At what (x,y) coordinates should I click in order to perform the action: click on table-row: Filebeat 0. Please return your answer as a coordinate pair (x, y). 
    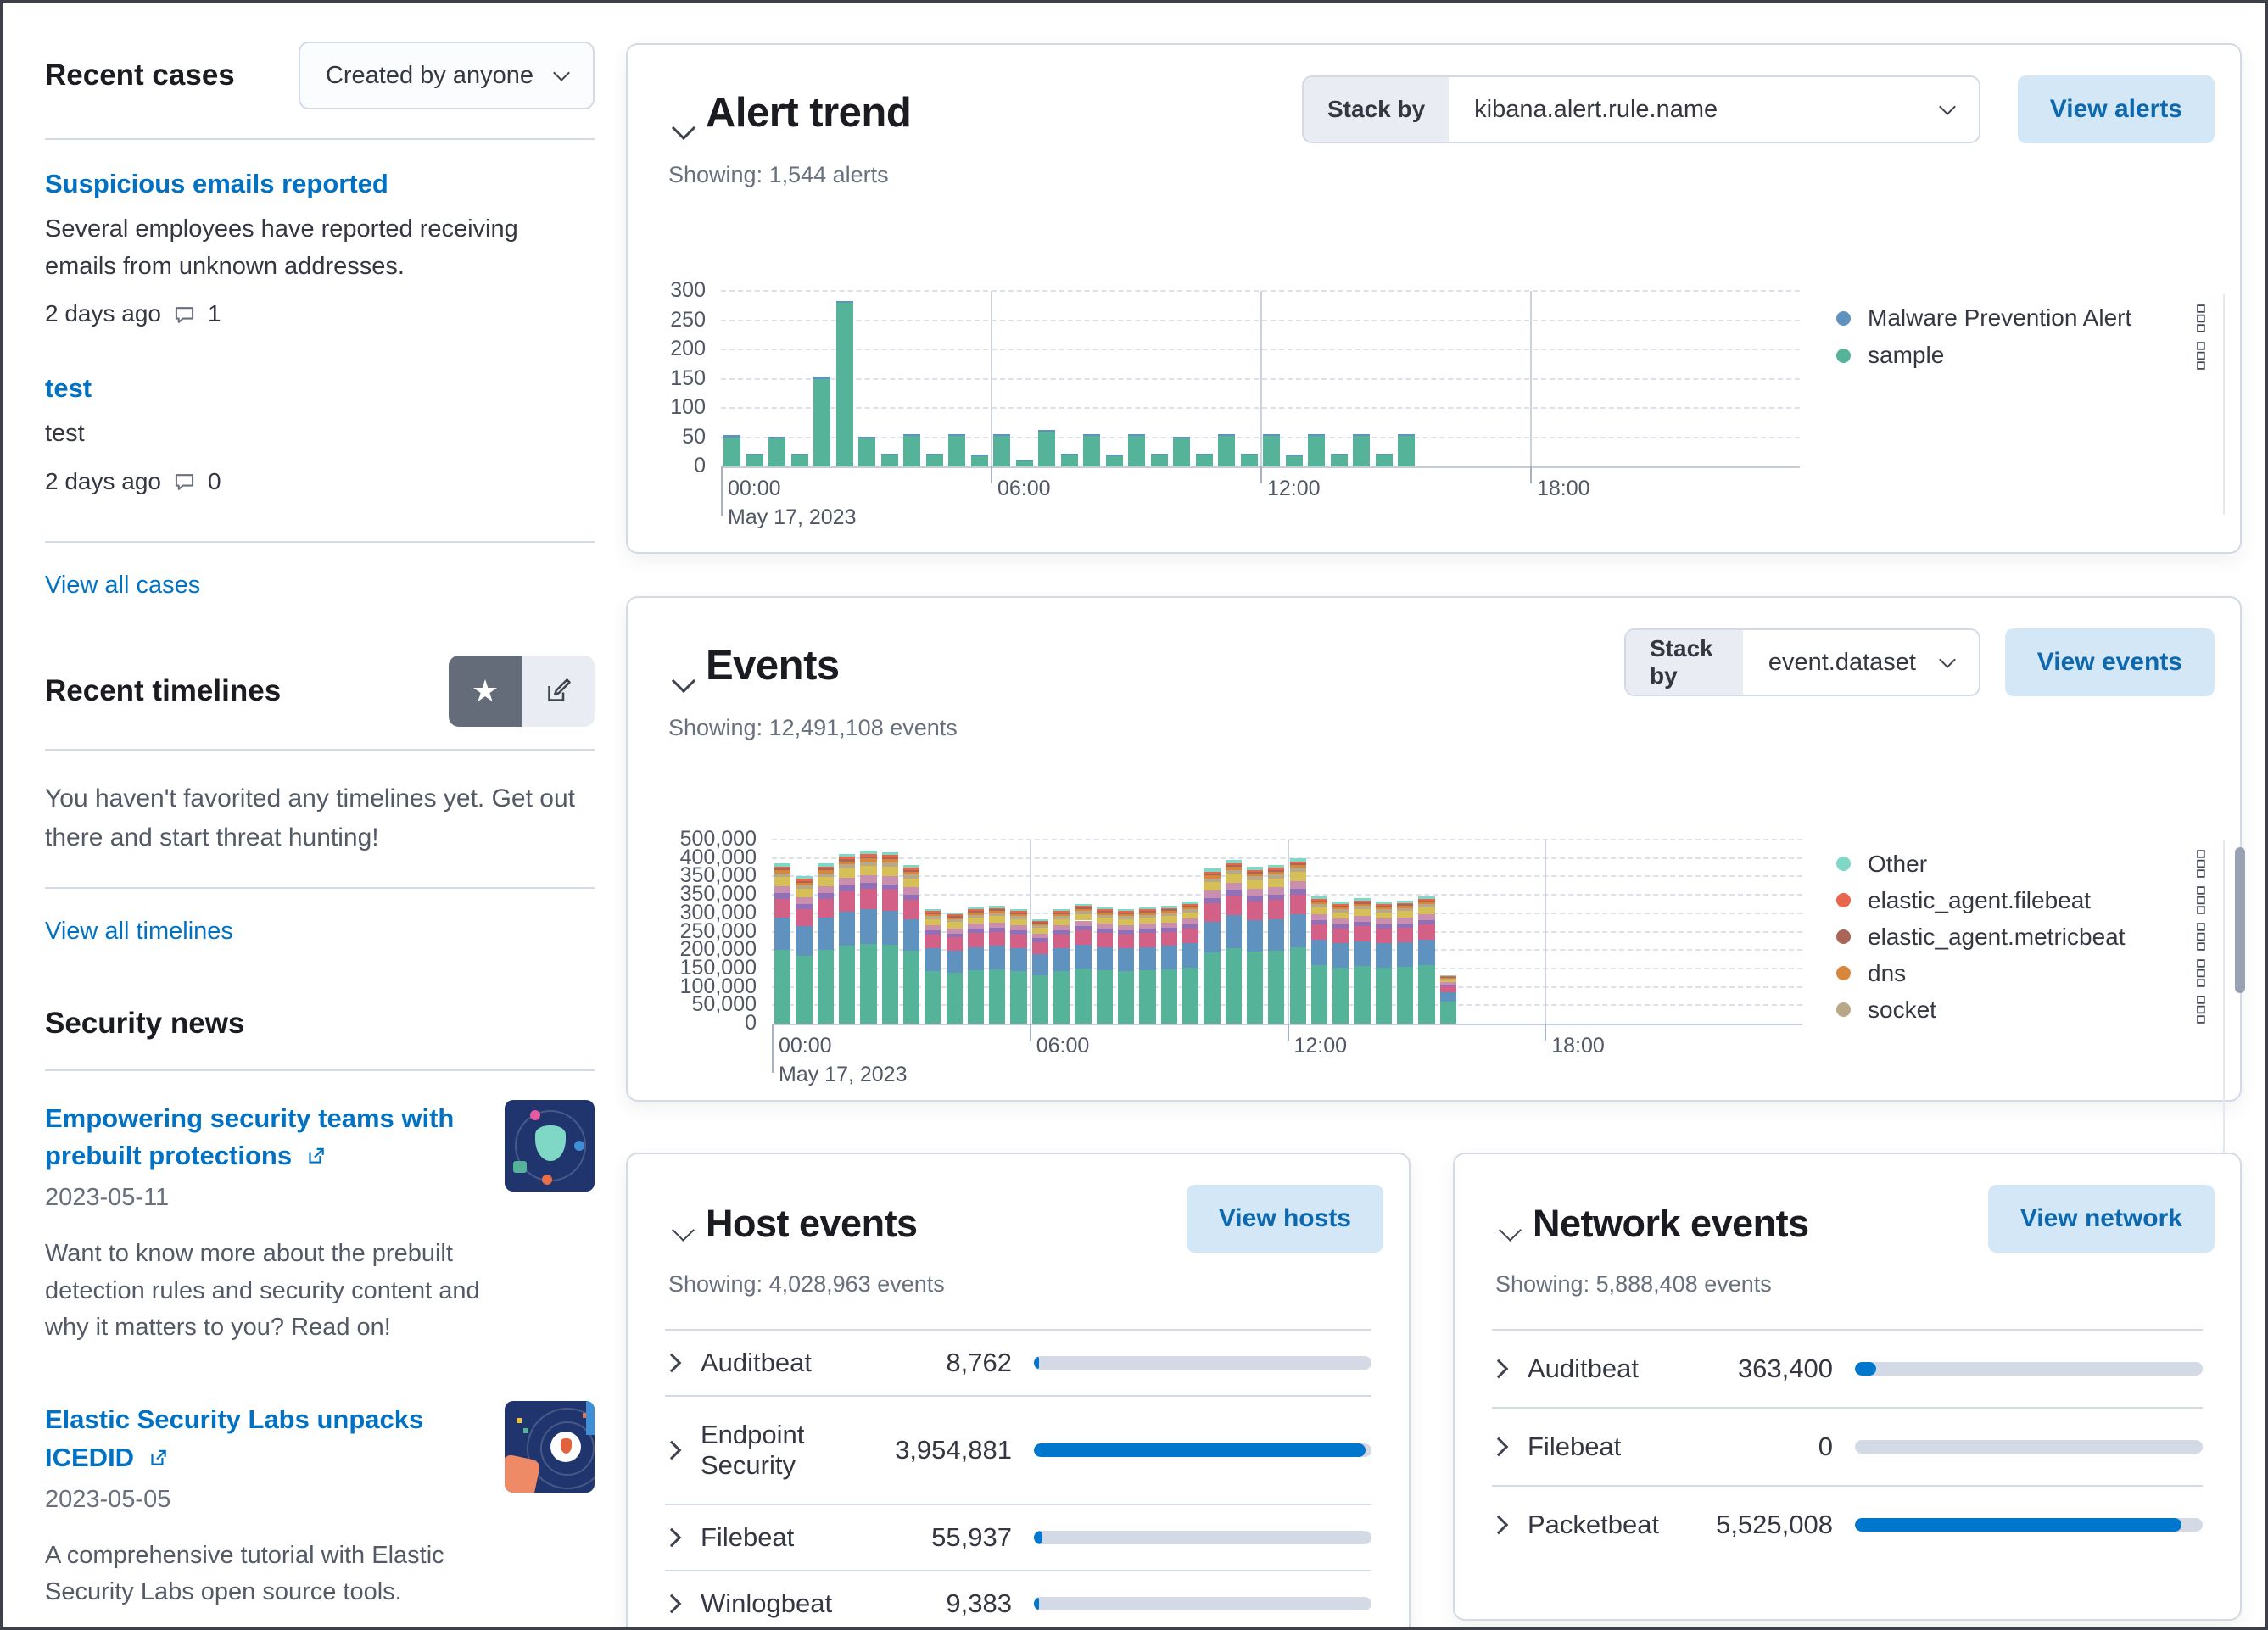
    Looking at the image, I should click on (1846, 1446).